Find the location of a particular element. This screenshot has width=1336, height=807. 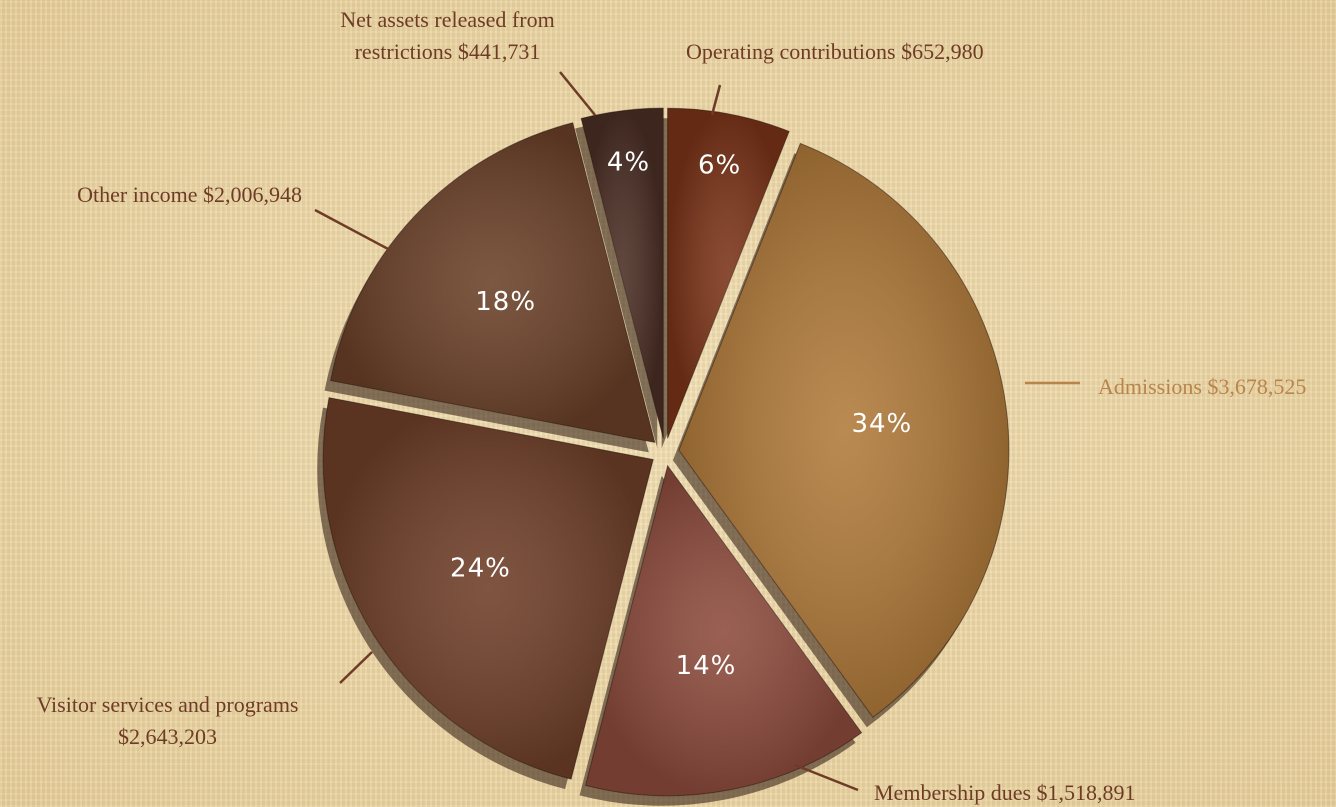

percent-label: 4% is located at coordinates (628, 163).